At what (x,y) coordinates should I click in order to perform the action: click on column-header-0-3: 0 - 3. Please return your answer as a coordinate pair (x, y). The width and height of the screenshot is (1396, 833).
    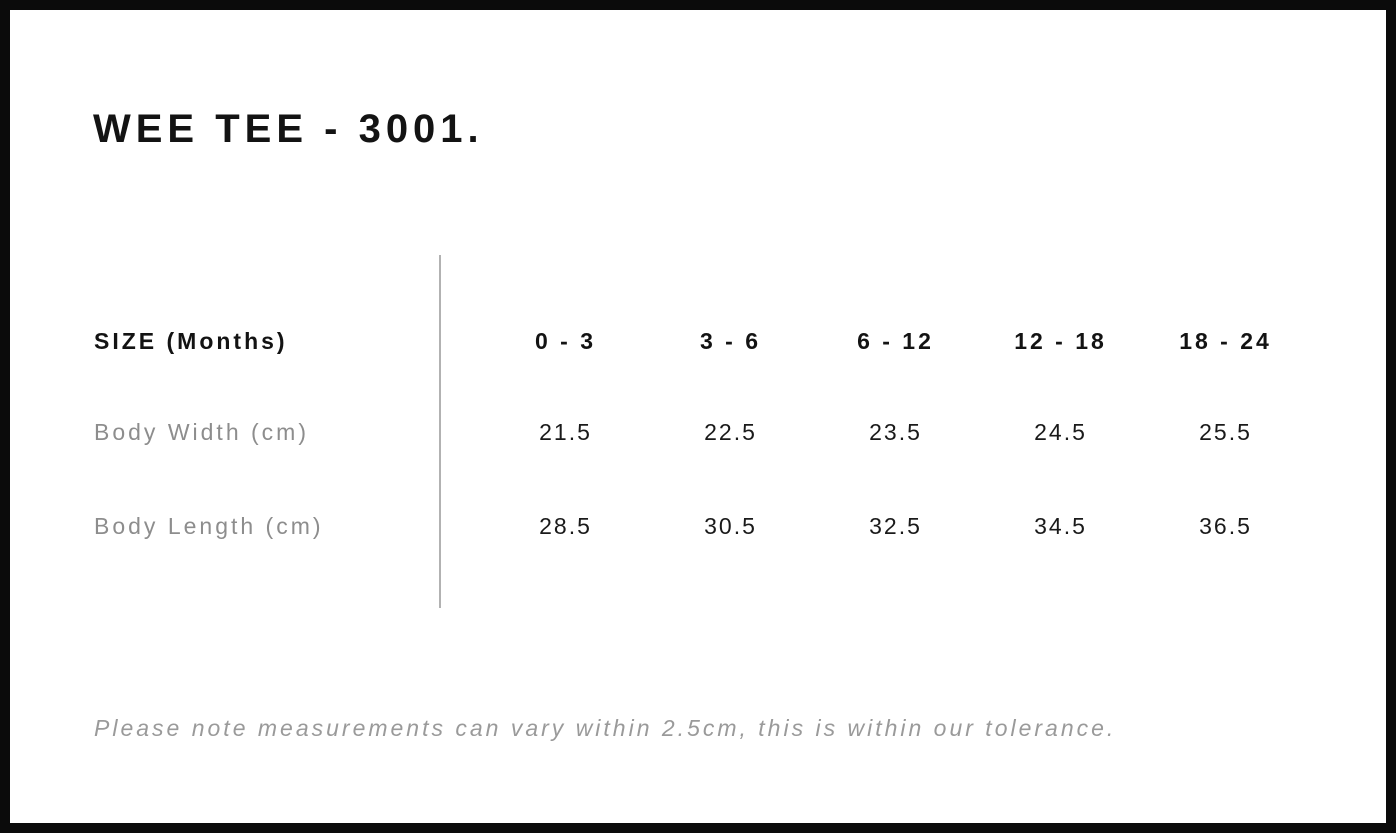
    Looking at the image, I should click on (565, 341).